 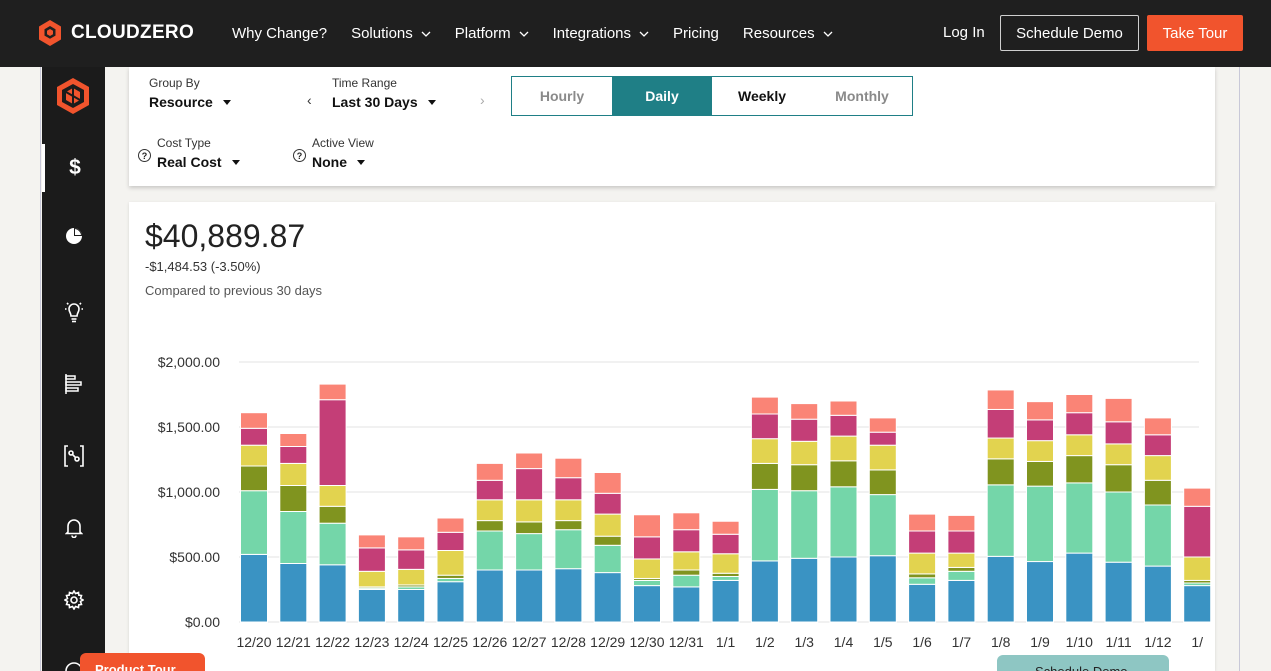 I want to click on time-range-value: Last 30 Days, so click(x=375, y=102).